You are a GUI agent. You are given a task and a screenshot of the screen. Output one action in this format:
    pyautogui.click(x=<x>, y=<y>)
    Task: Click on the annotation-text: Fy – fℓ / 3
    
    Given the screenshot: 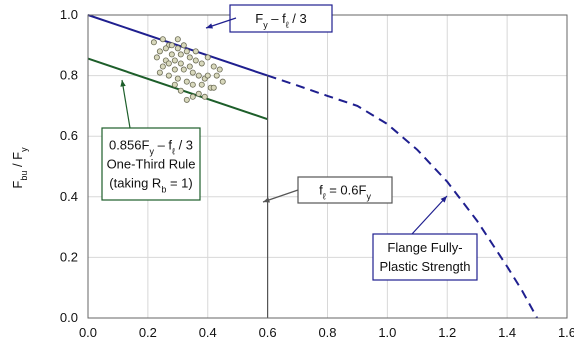 What is the action you would take?
    pyautogui.click(x=281, y=20)
    